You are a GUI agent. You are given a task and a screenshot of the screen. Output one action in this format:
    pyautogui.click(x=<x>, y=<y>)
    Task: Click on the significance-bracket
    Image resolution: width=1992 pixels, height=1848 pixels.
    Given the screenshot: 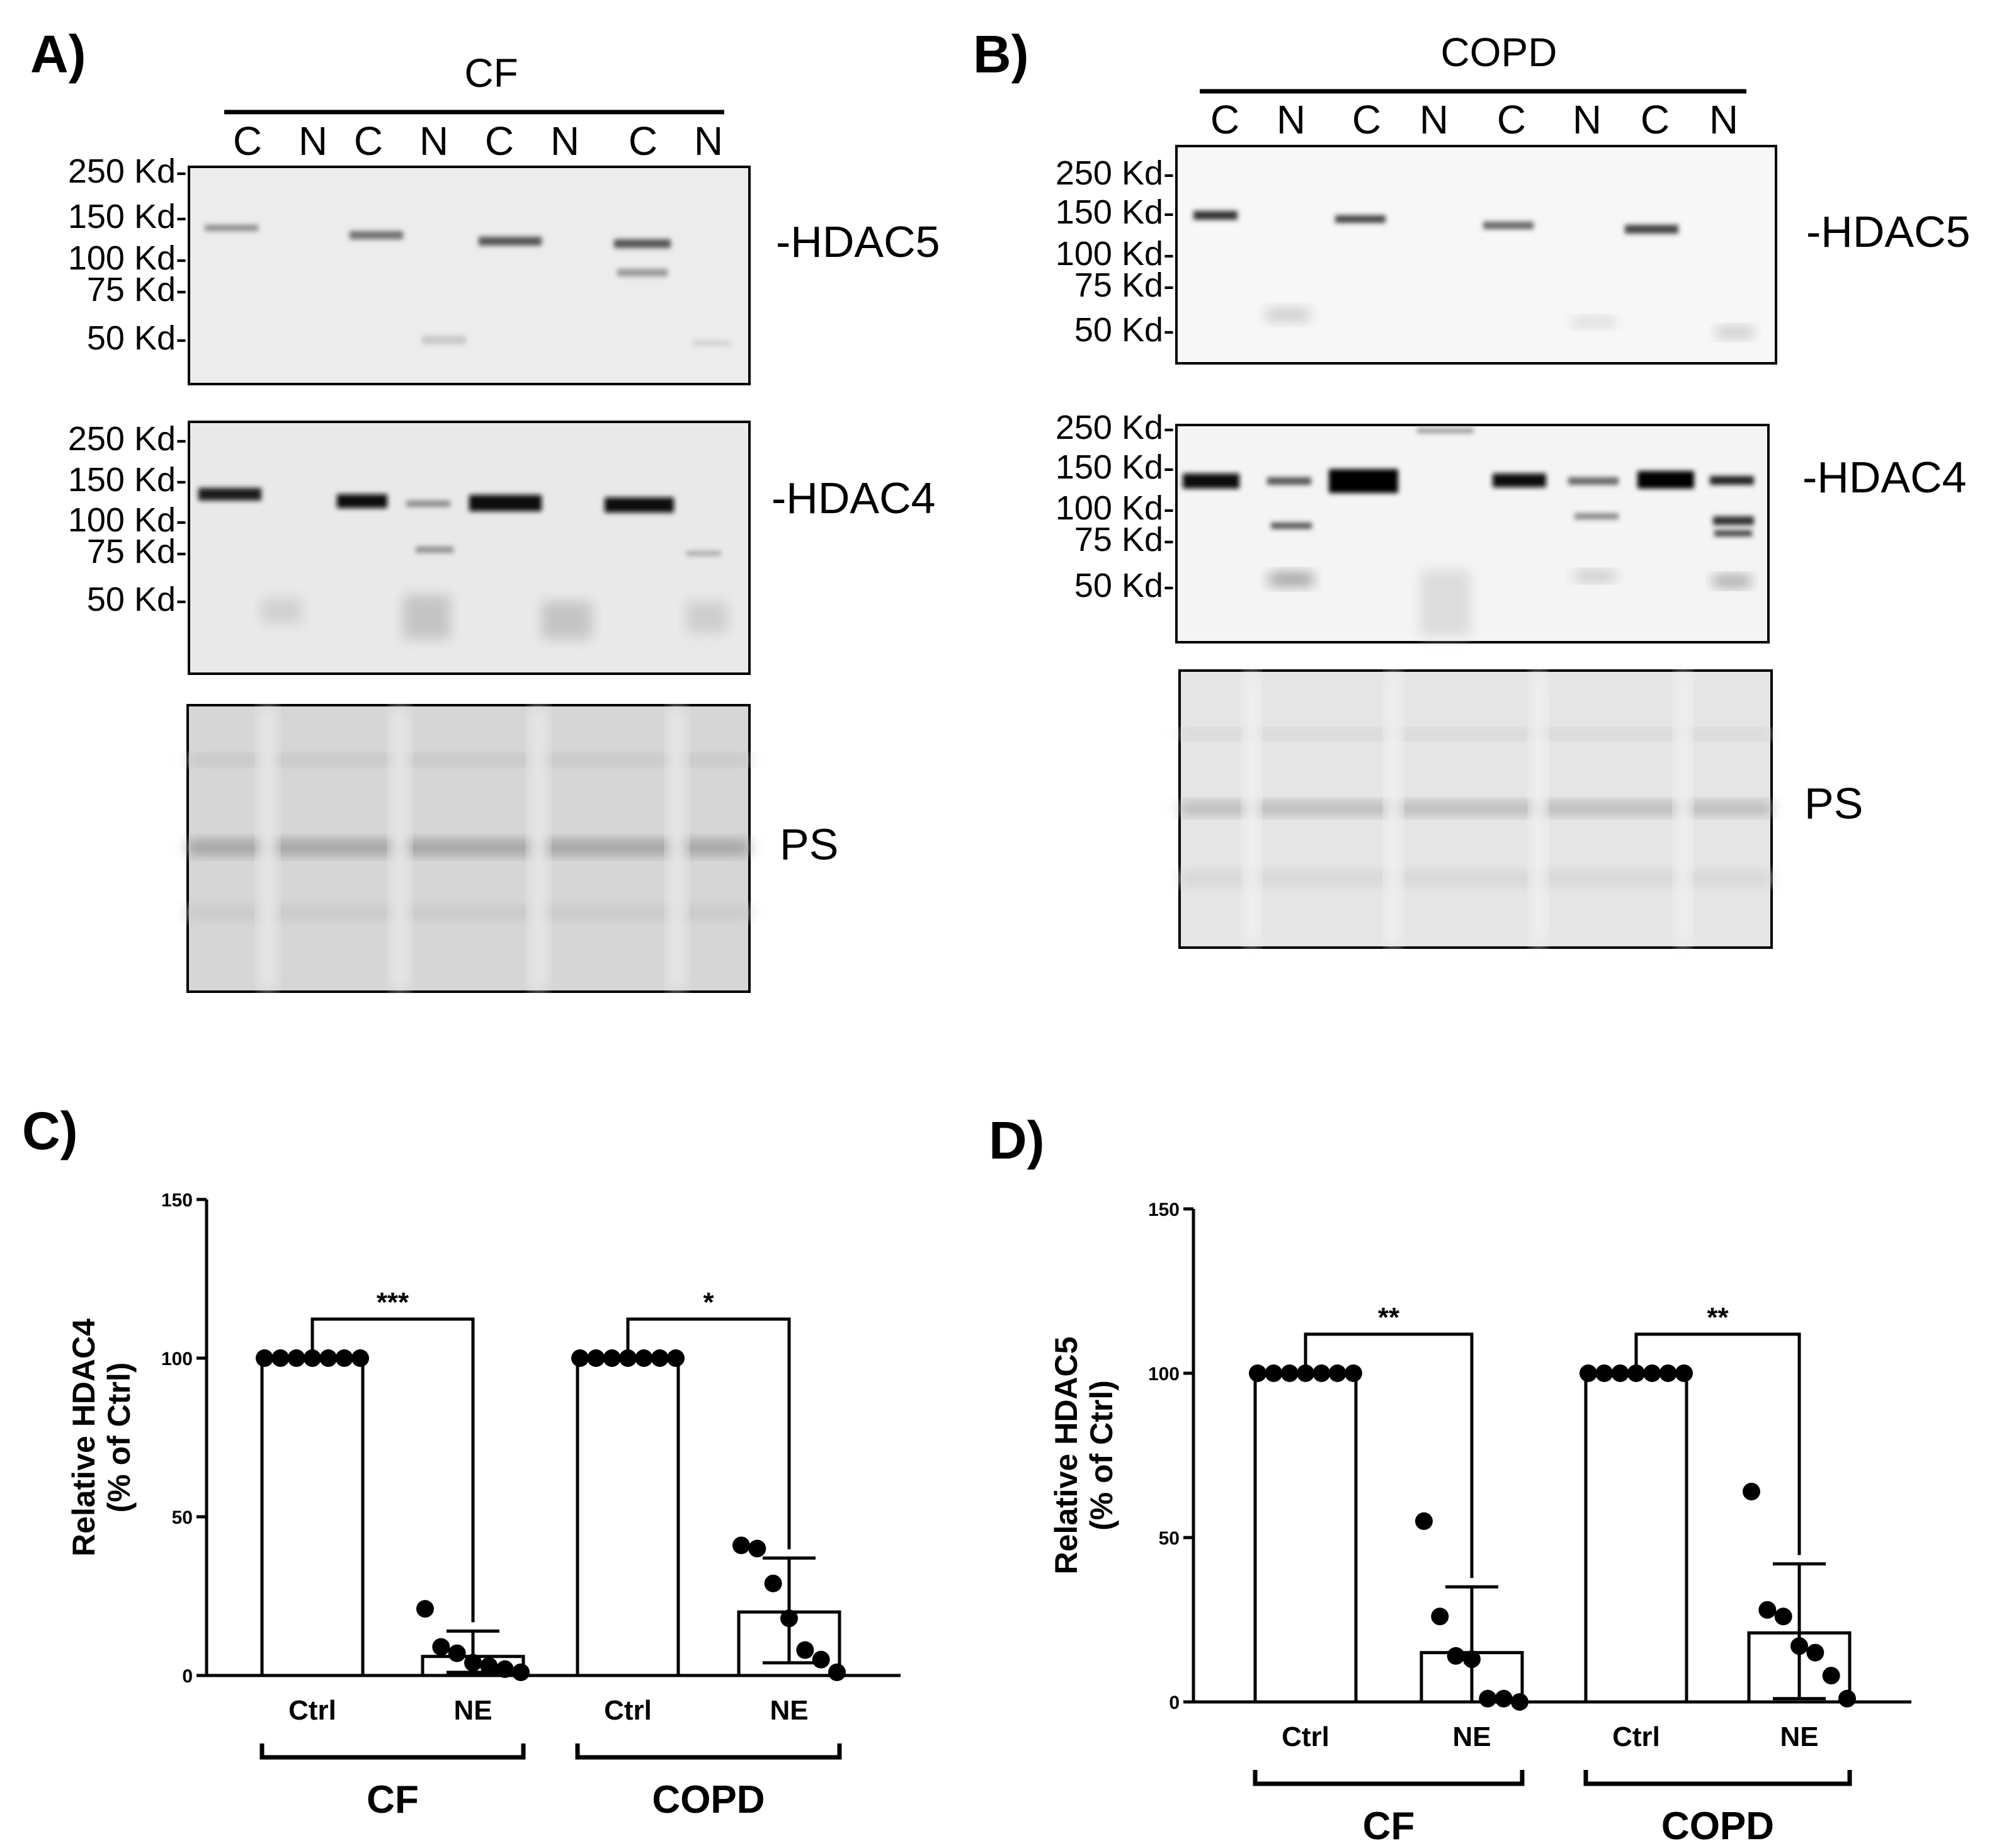 What is the action you would take?
    pyautogui.click(x=393, y=1470)
    